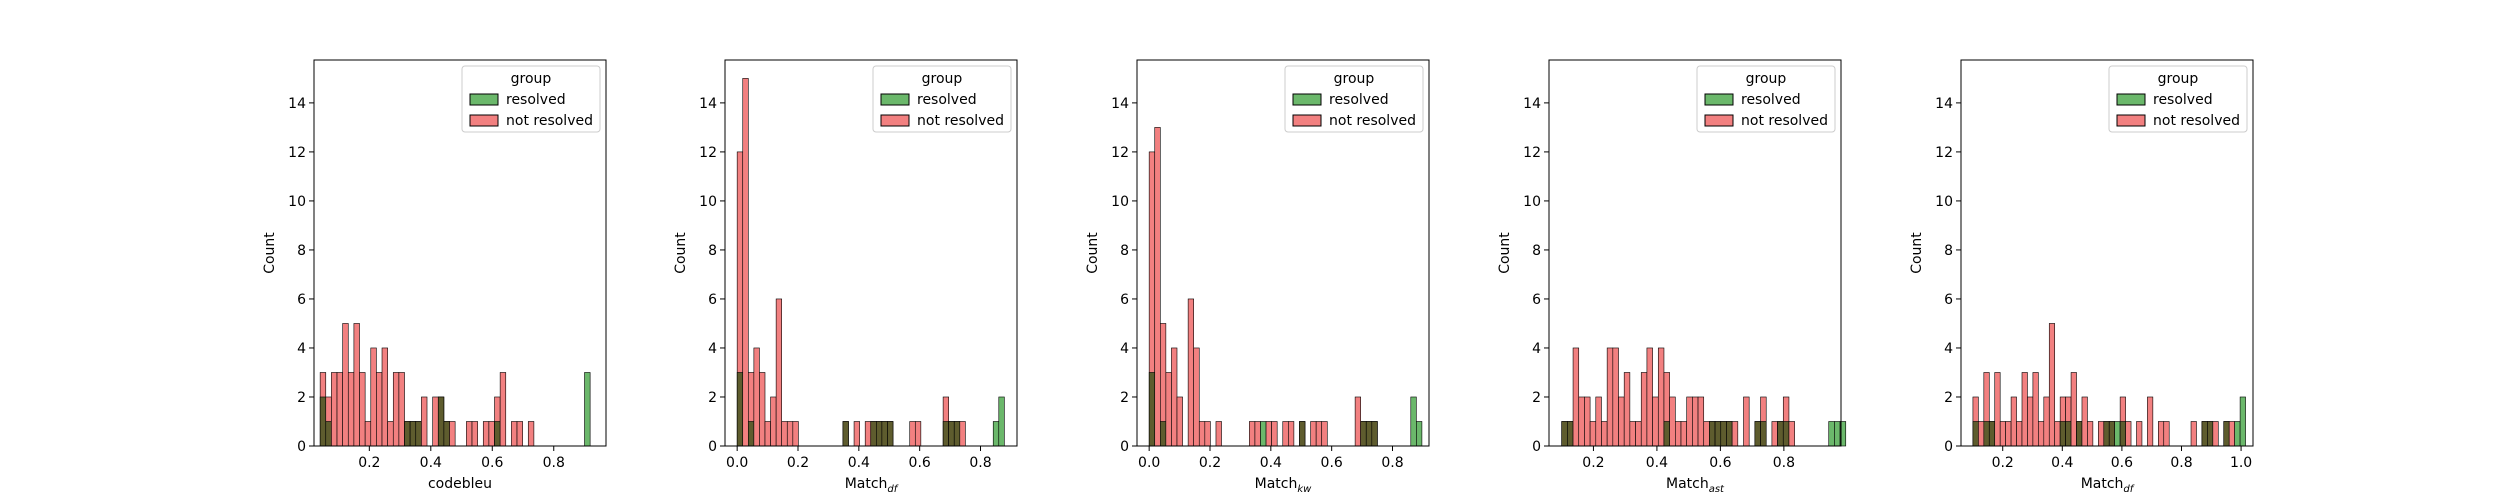 This screenshot has width=2500, height=500. What do you see at coordinates (1372, 121) in the screenshot?
I see `legend-label-not-resolved: not resolved` at bounding box center [1372, 121].